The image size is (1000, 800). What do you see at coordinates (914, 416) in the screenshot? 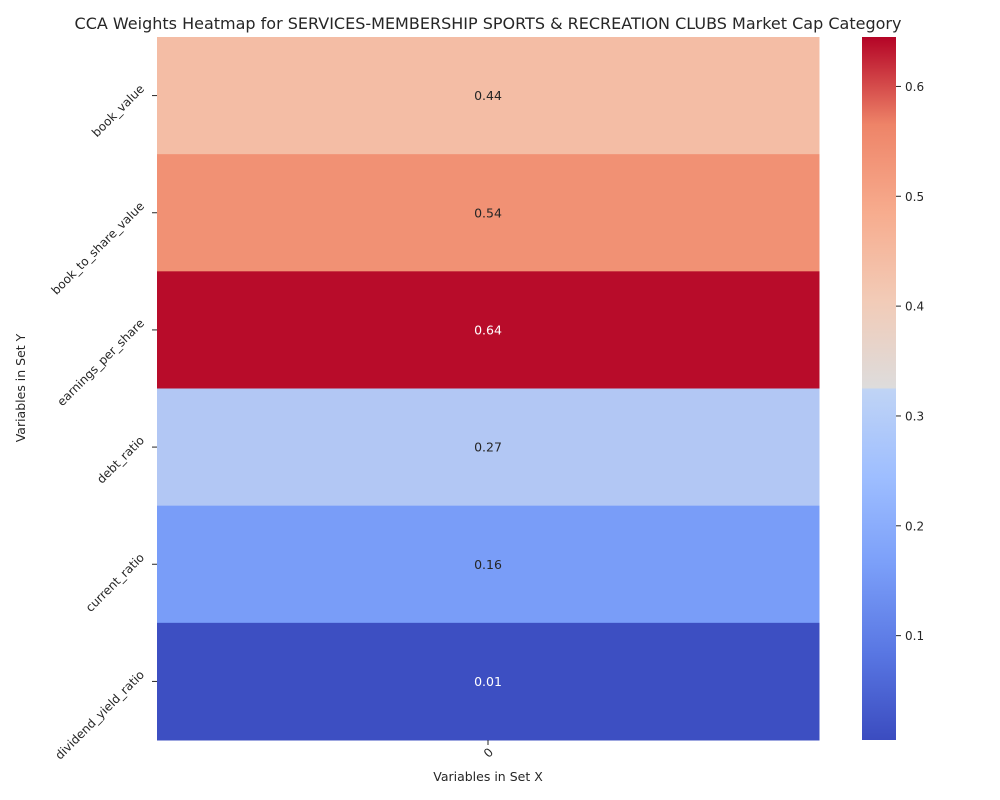
I see `colorbar-tick-label: 0.3` at bounding box center [914, 416].